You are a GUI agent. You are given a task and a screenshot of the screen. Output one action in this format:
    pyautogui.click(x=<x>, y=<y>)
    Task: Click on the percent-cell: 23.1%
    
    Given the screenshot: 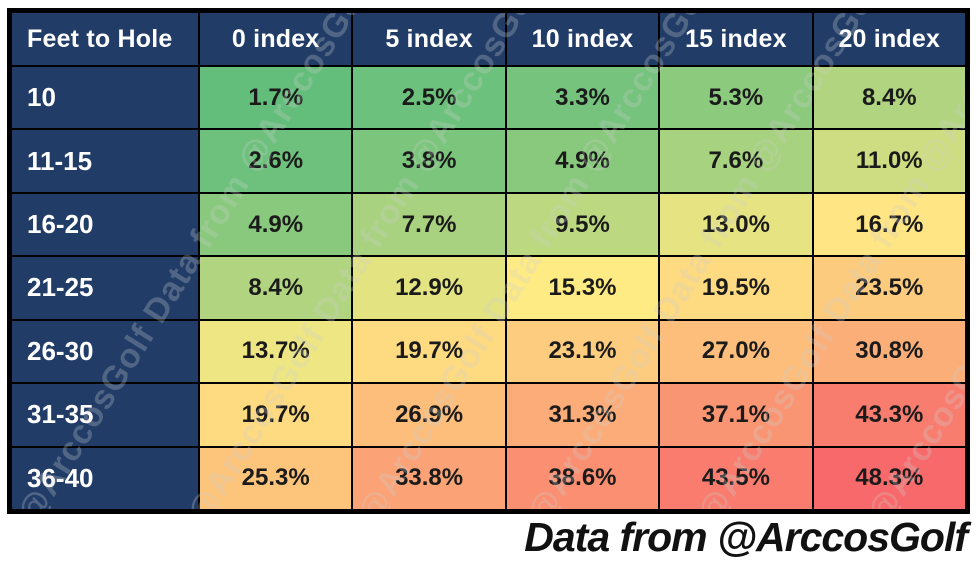 What is the action you would take?
    pyautogui.click(x=582, y=351)
    